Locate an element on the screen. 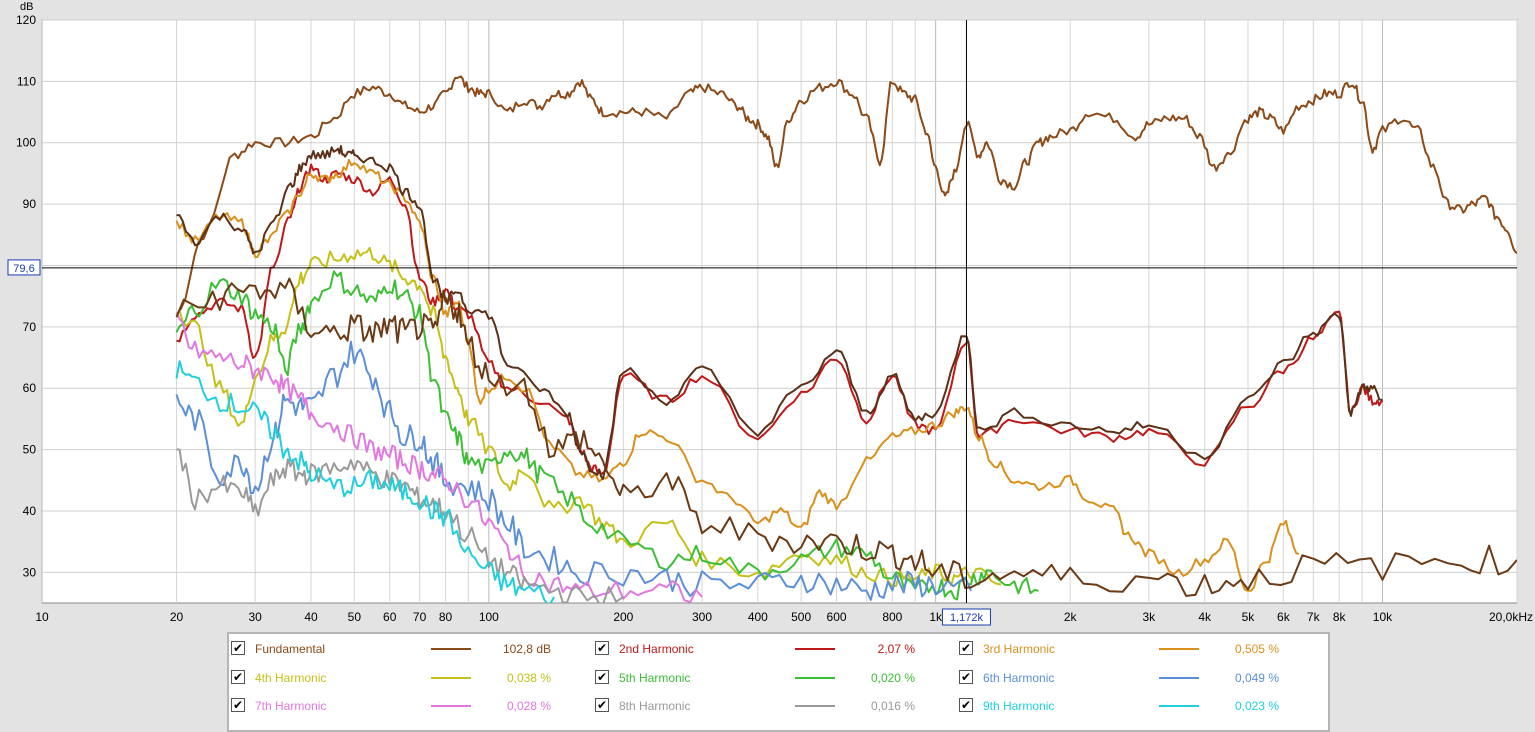 This screenshot has width=1535, height=732. x-tick-label: 30 is located at coordinates (256, 617).